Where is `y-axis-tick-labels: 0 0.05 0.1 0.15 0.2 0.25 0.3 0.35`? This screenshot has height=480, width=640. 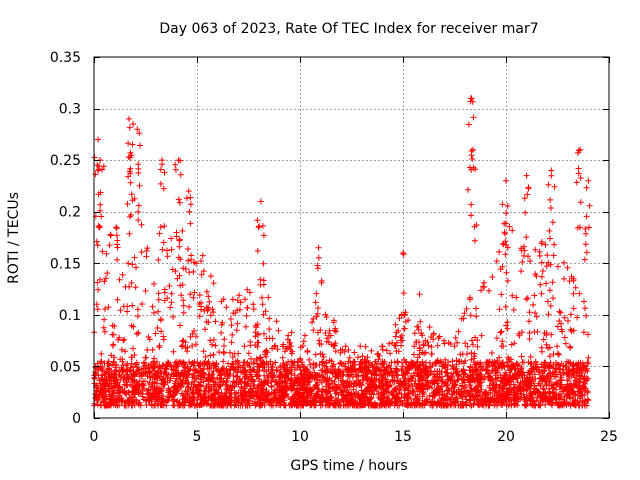 y-axis-tick-labels: 0 0.05 0.1 0.15 0.2 0.25 0.3 0.35 is located at coordinates (65, 238).